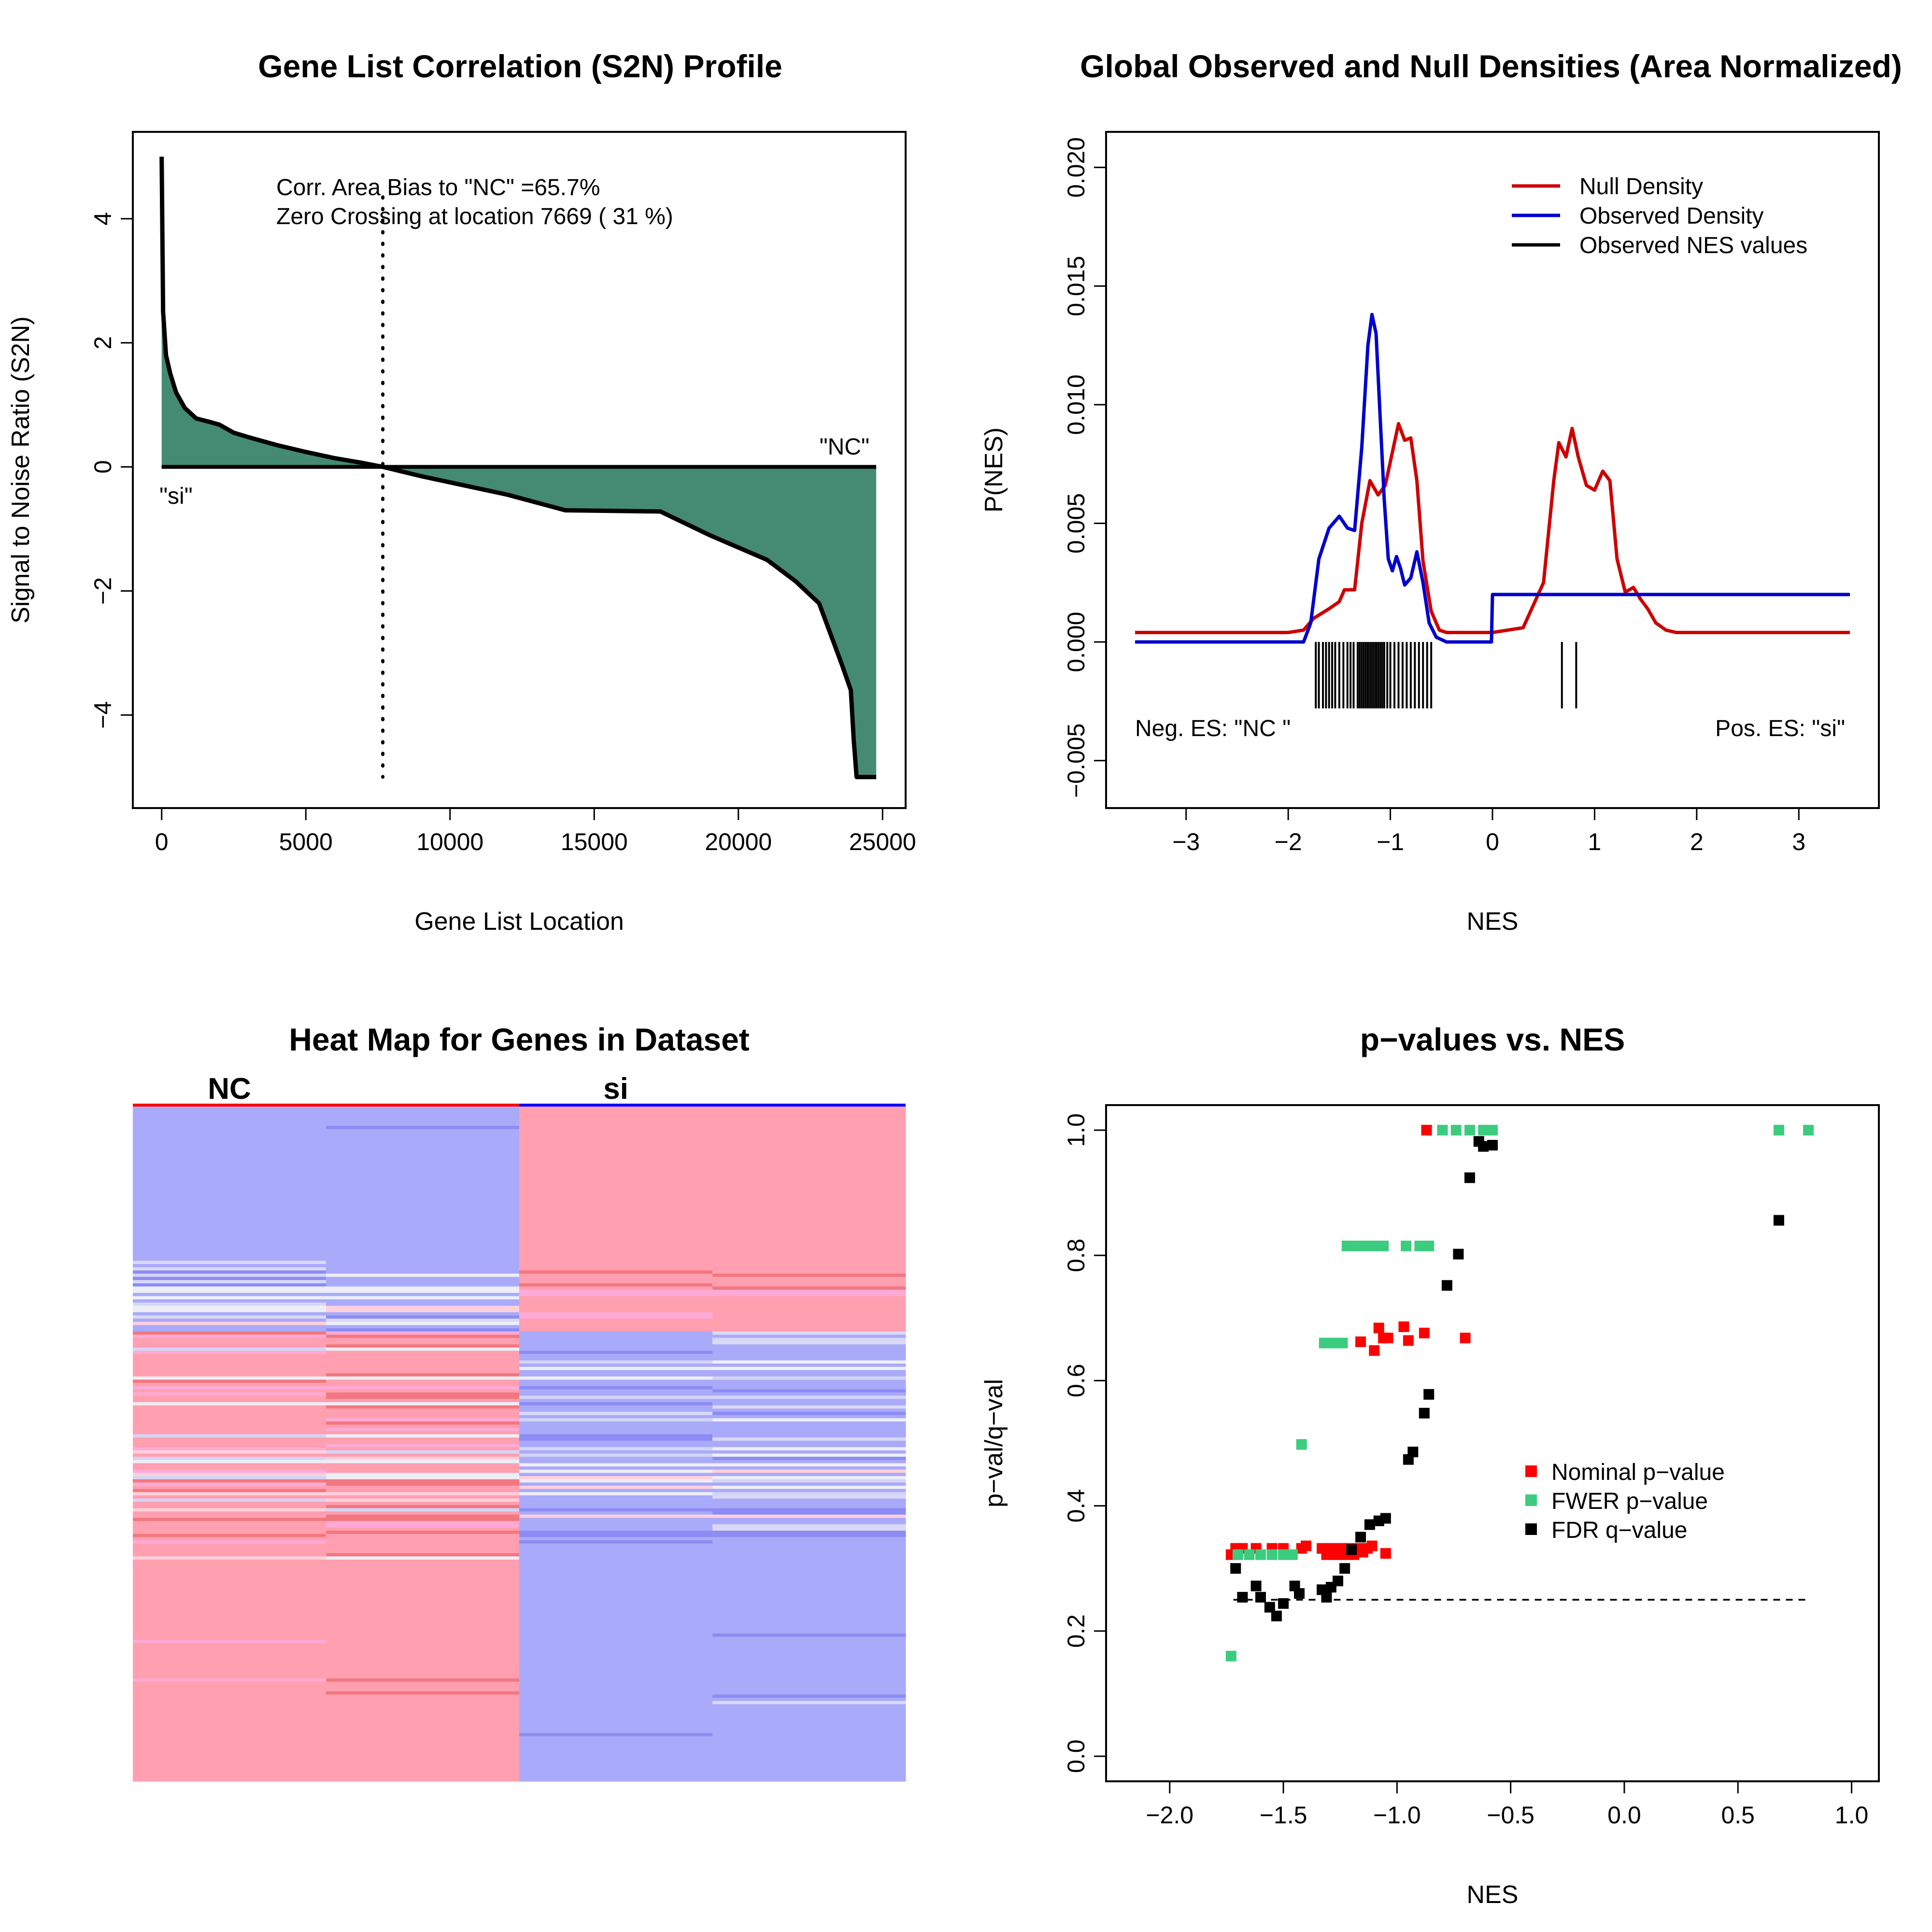 The image size is (1932, 1932). Describe the element at coordinates (1397, 1815) in the screenshot. I see `pvalues-x-tick-label: −1.0` at that location.